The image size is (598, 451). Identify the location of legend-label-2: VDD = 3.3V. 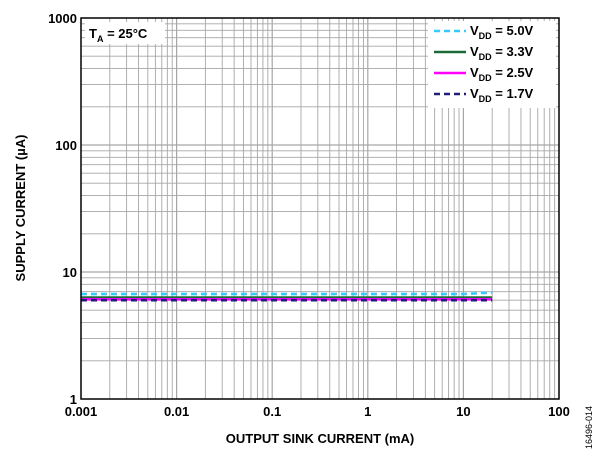
(502, 53).